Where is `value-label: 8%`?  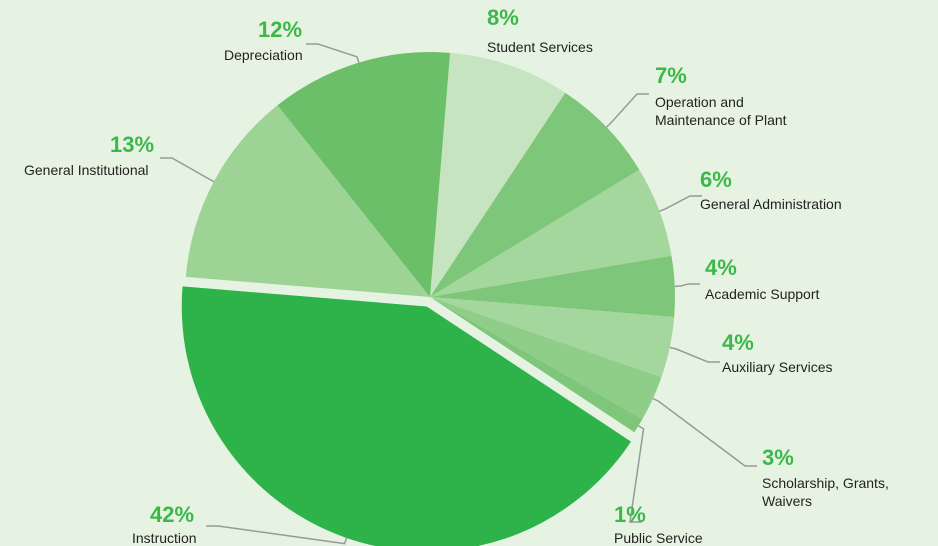 value-label: 8% is located at coordinates (503, 17).